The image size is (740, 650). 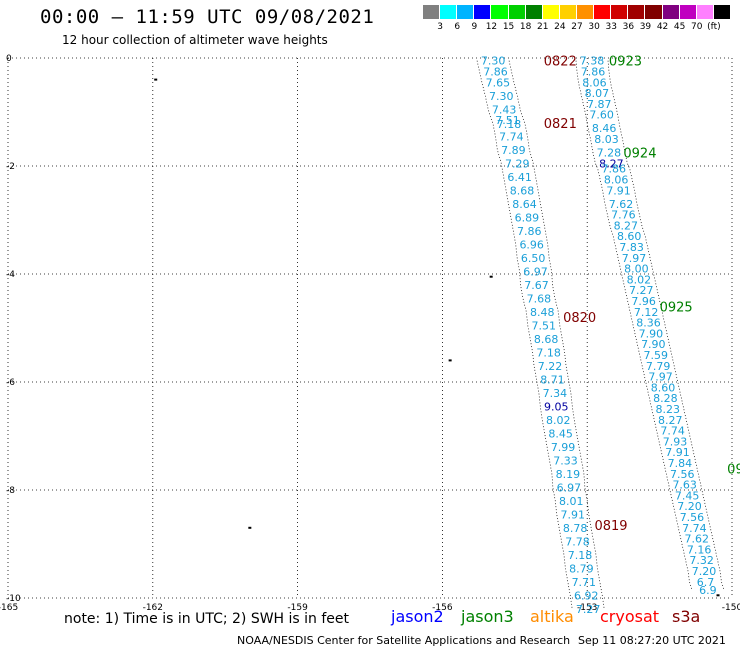 What do you see at coordinates (733, 469) in the screenshot?
I see `pass-time-label: 09` at bounding box center [733, 469].